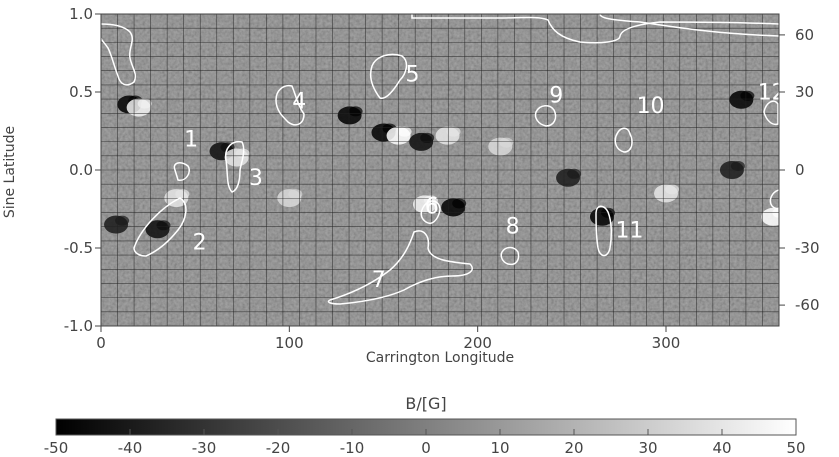 The height and width of the screenshot is (457, 839). I want to click on colorbar-tick-label: 0, so click(426, 448).